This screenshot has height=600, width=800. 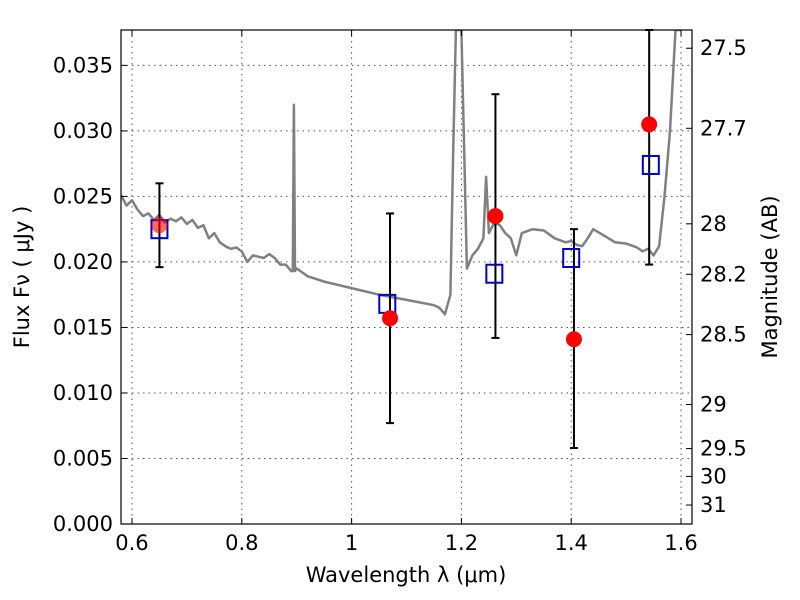 I want to click on magnitude-tick-label: 27.7, so click(x=723, y=128).